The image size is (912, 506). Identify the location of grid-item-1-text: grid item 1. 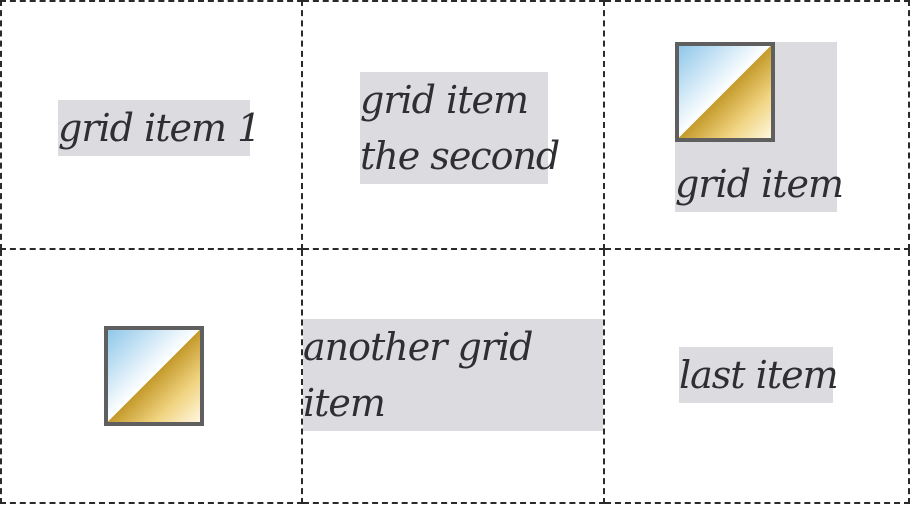
(159, 128).